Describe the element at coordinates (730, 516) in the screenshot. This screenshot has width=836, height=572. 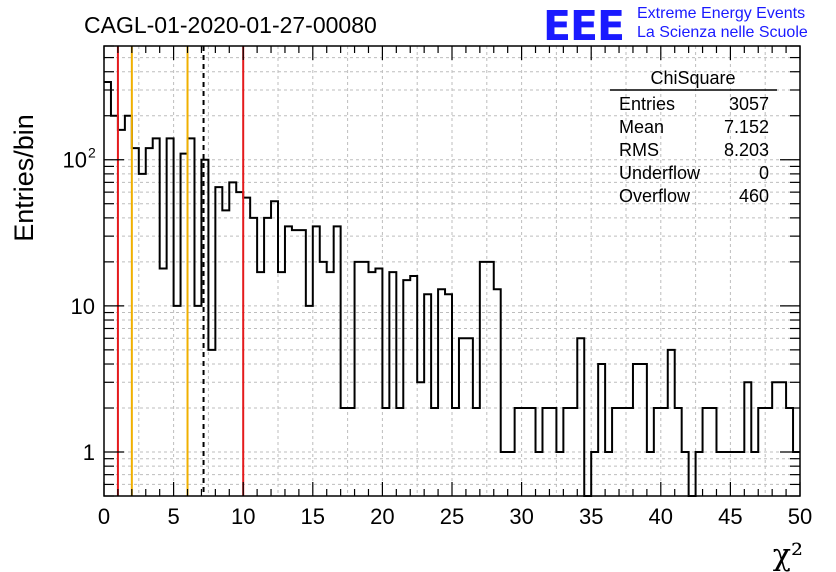
I see `x-tick-label: 45` at that location.